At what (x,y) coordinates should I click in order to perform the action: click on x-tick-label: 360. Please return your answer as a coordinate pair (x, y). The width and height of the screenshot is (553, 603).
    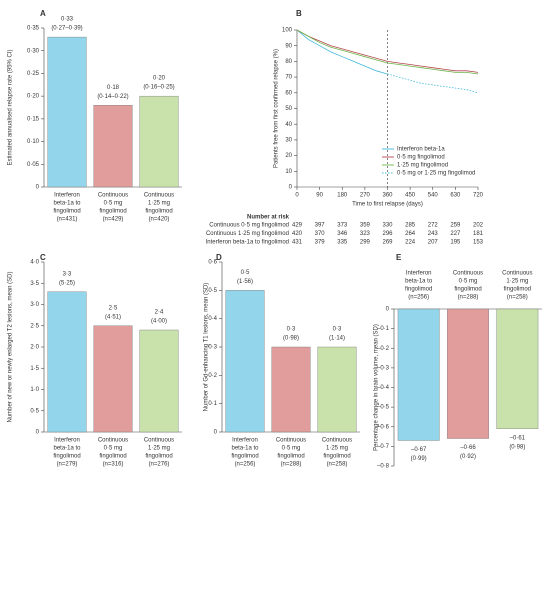
    Looking at the image, I should click on (387, 196).